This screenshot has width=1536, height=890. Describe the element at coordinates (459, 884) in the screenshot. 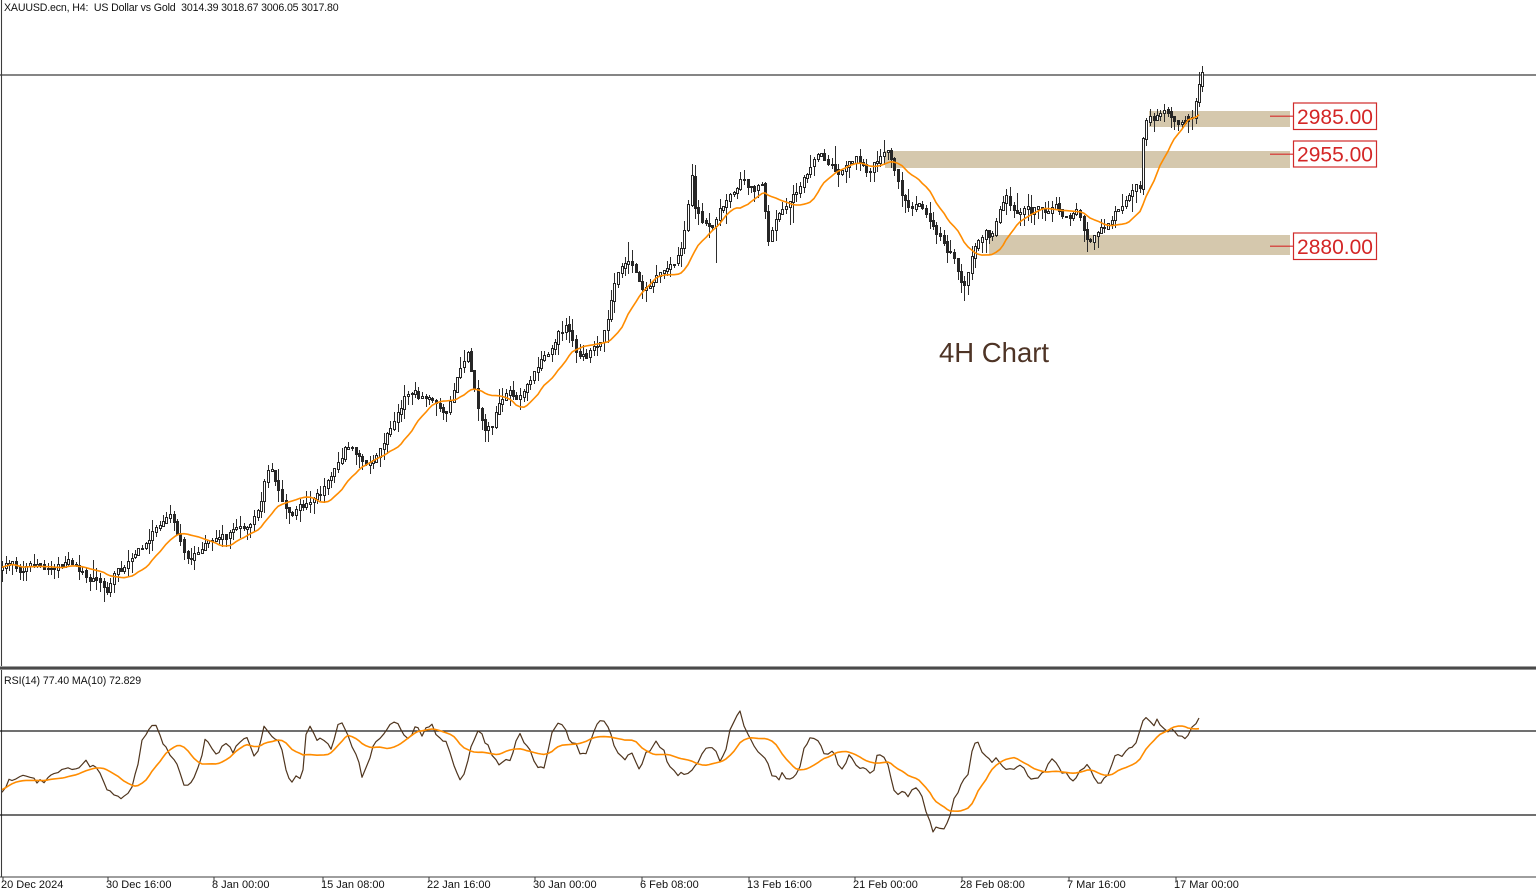

I see `svg-text: 22 Jan 16:00` at that location.